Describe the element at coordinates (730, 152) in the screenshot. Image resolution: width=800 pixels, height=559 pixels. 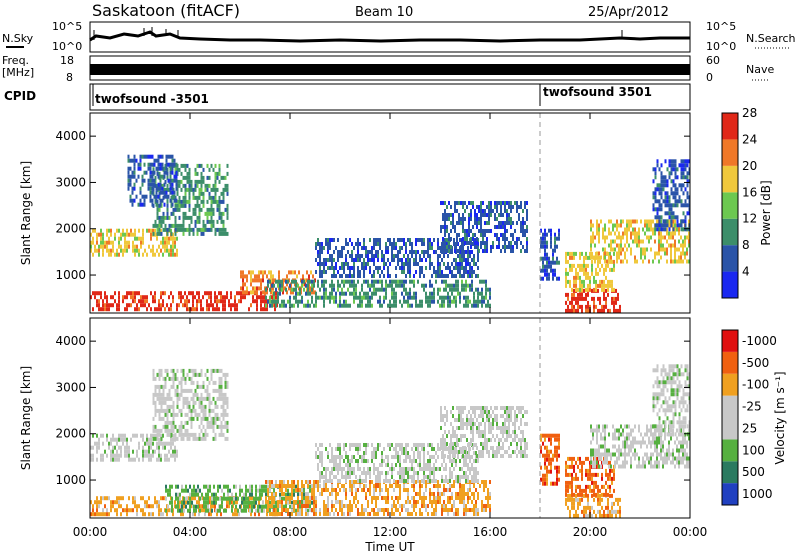
I see `power-colorbar-segment` at that location.